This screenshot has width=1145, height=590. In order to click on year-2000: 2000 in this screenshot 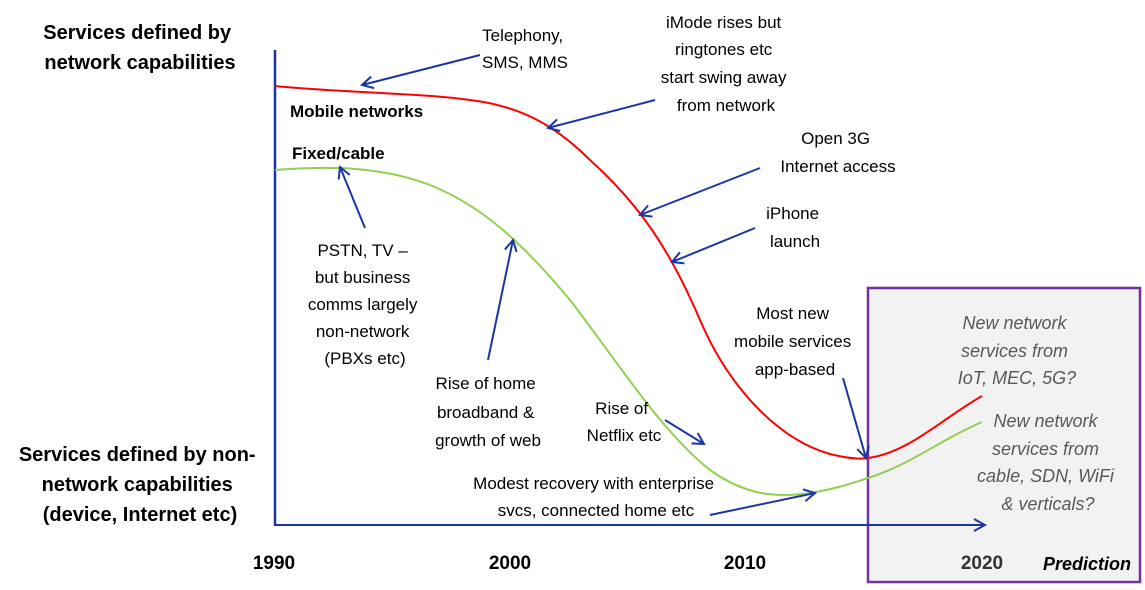, I will do `click(510, 563)`.